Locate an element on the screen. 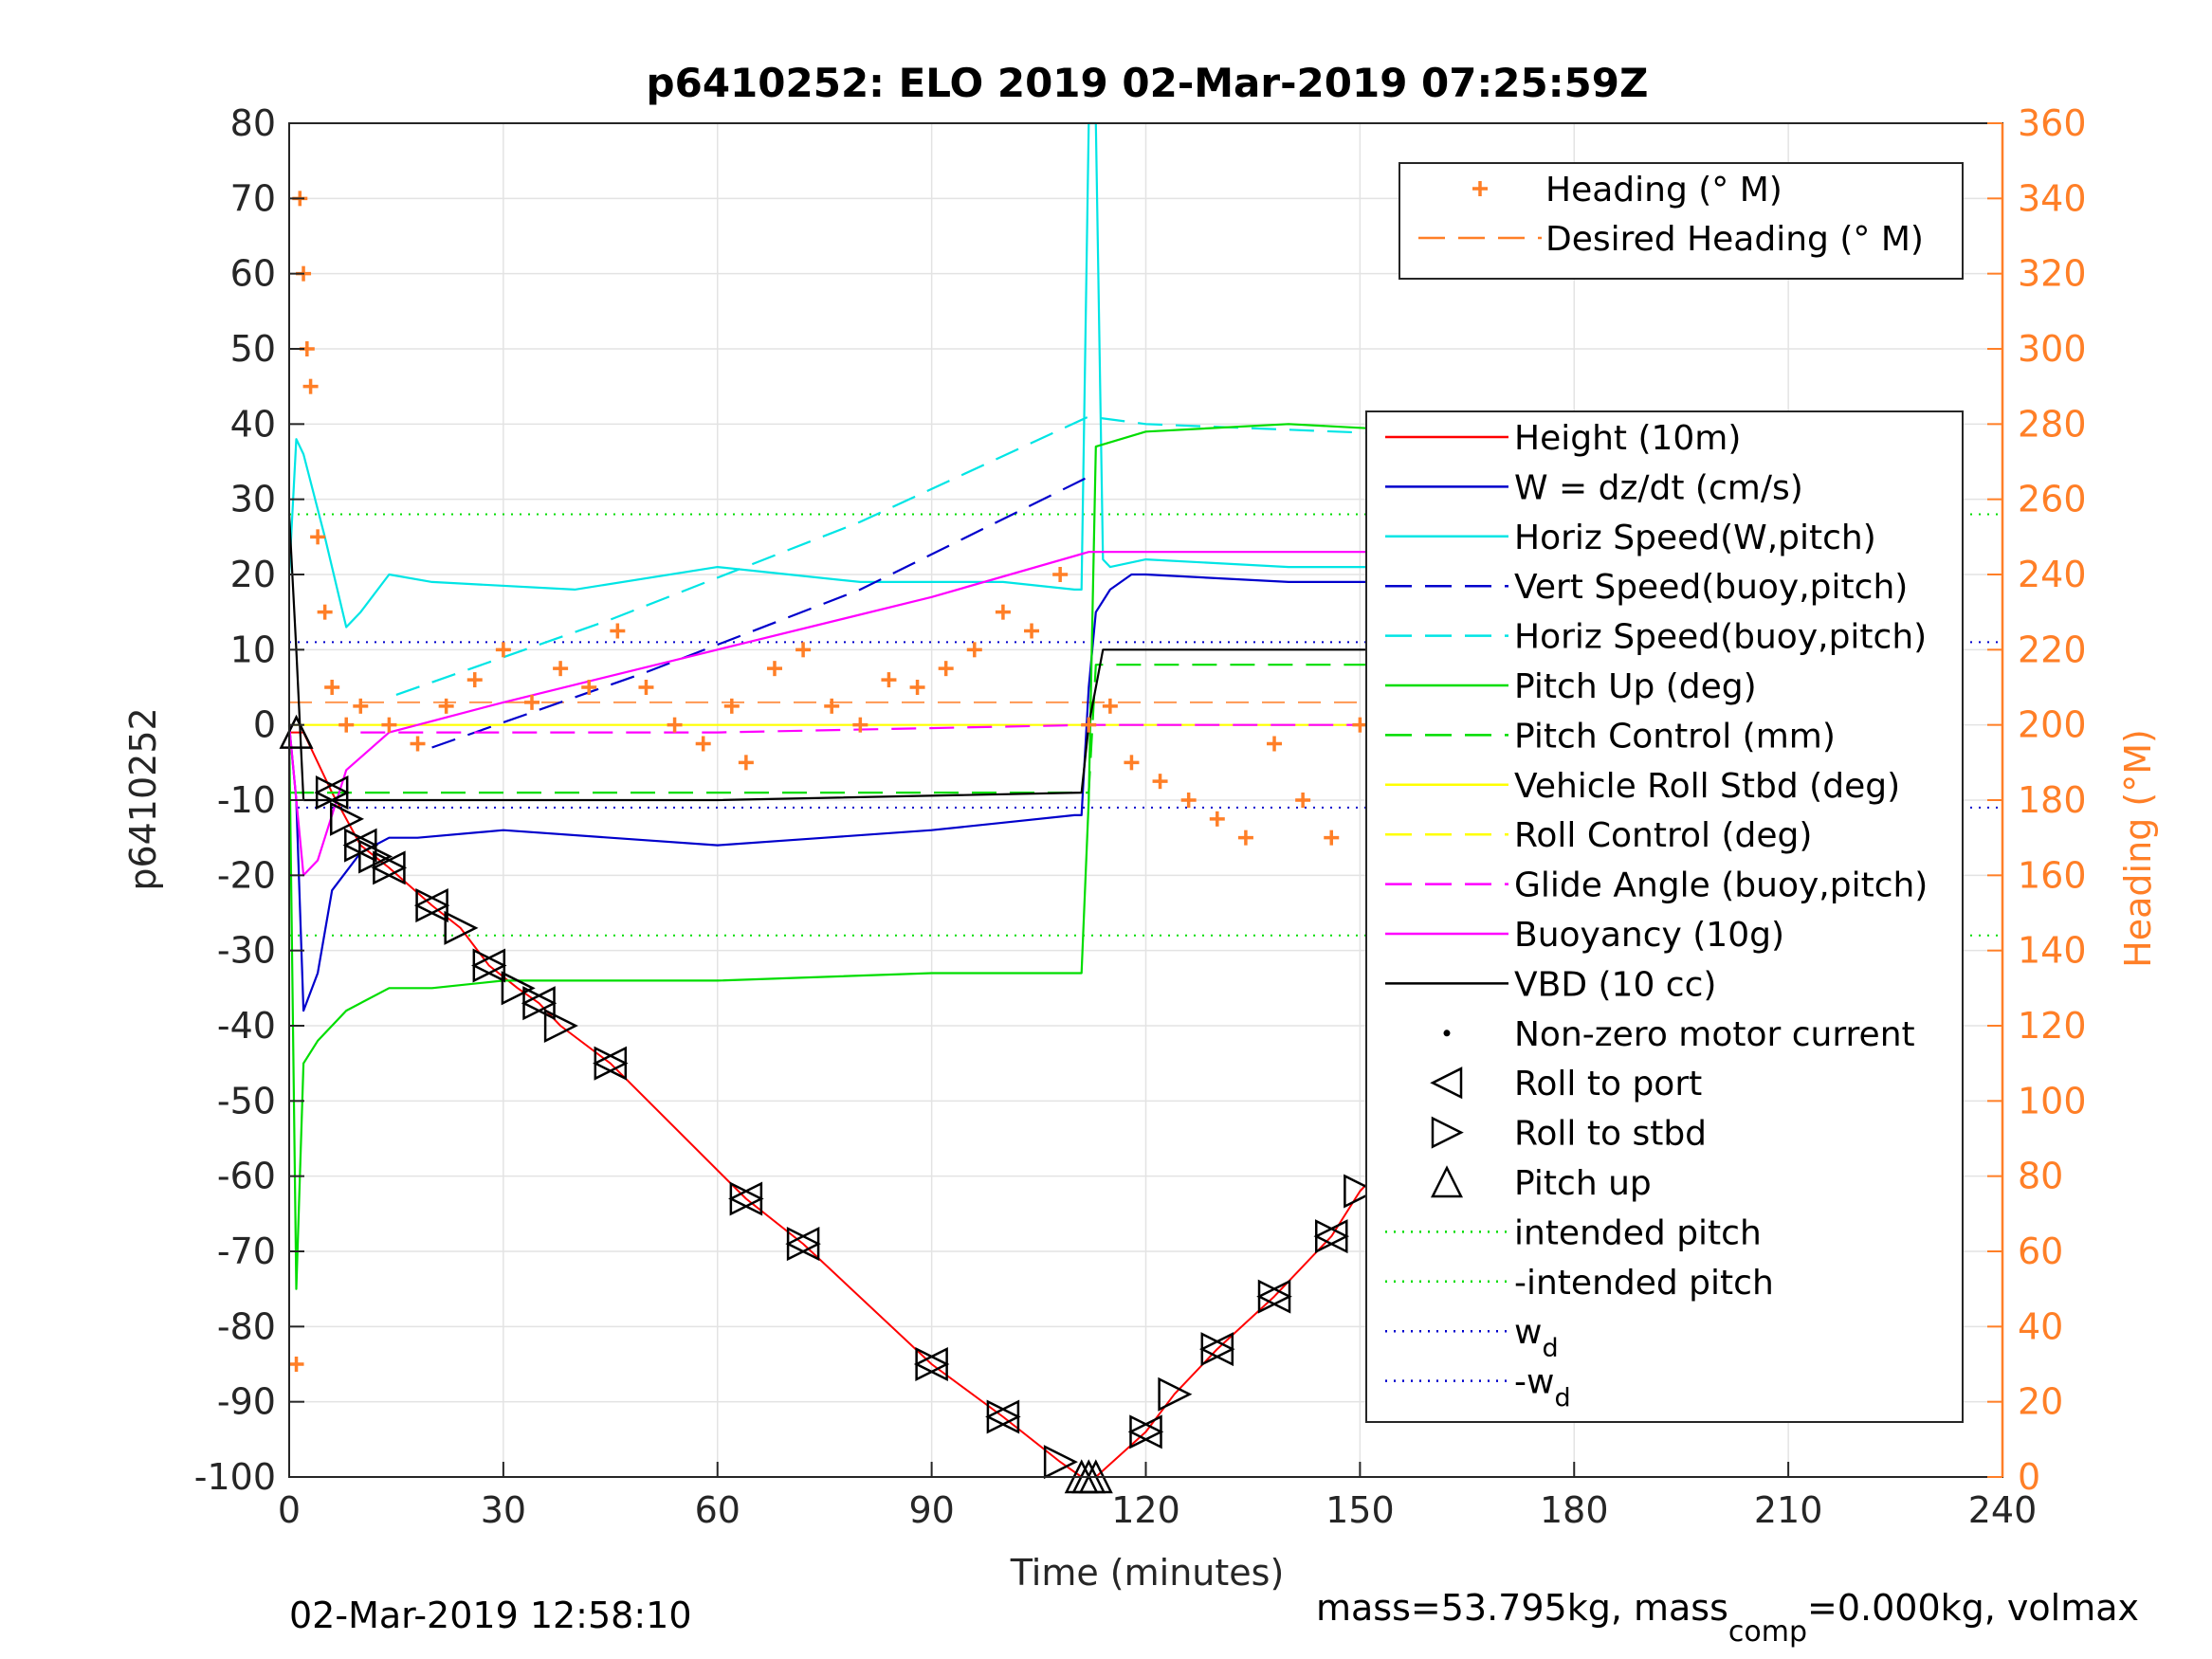  y-tick-label-left: 30 is located at coordinates (253, 499).